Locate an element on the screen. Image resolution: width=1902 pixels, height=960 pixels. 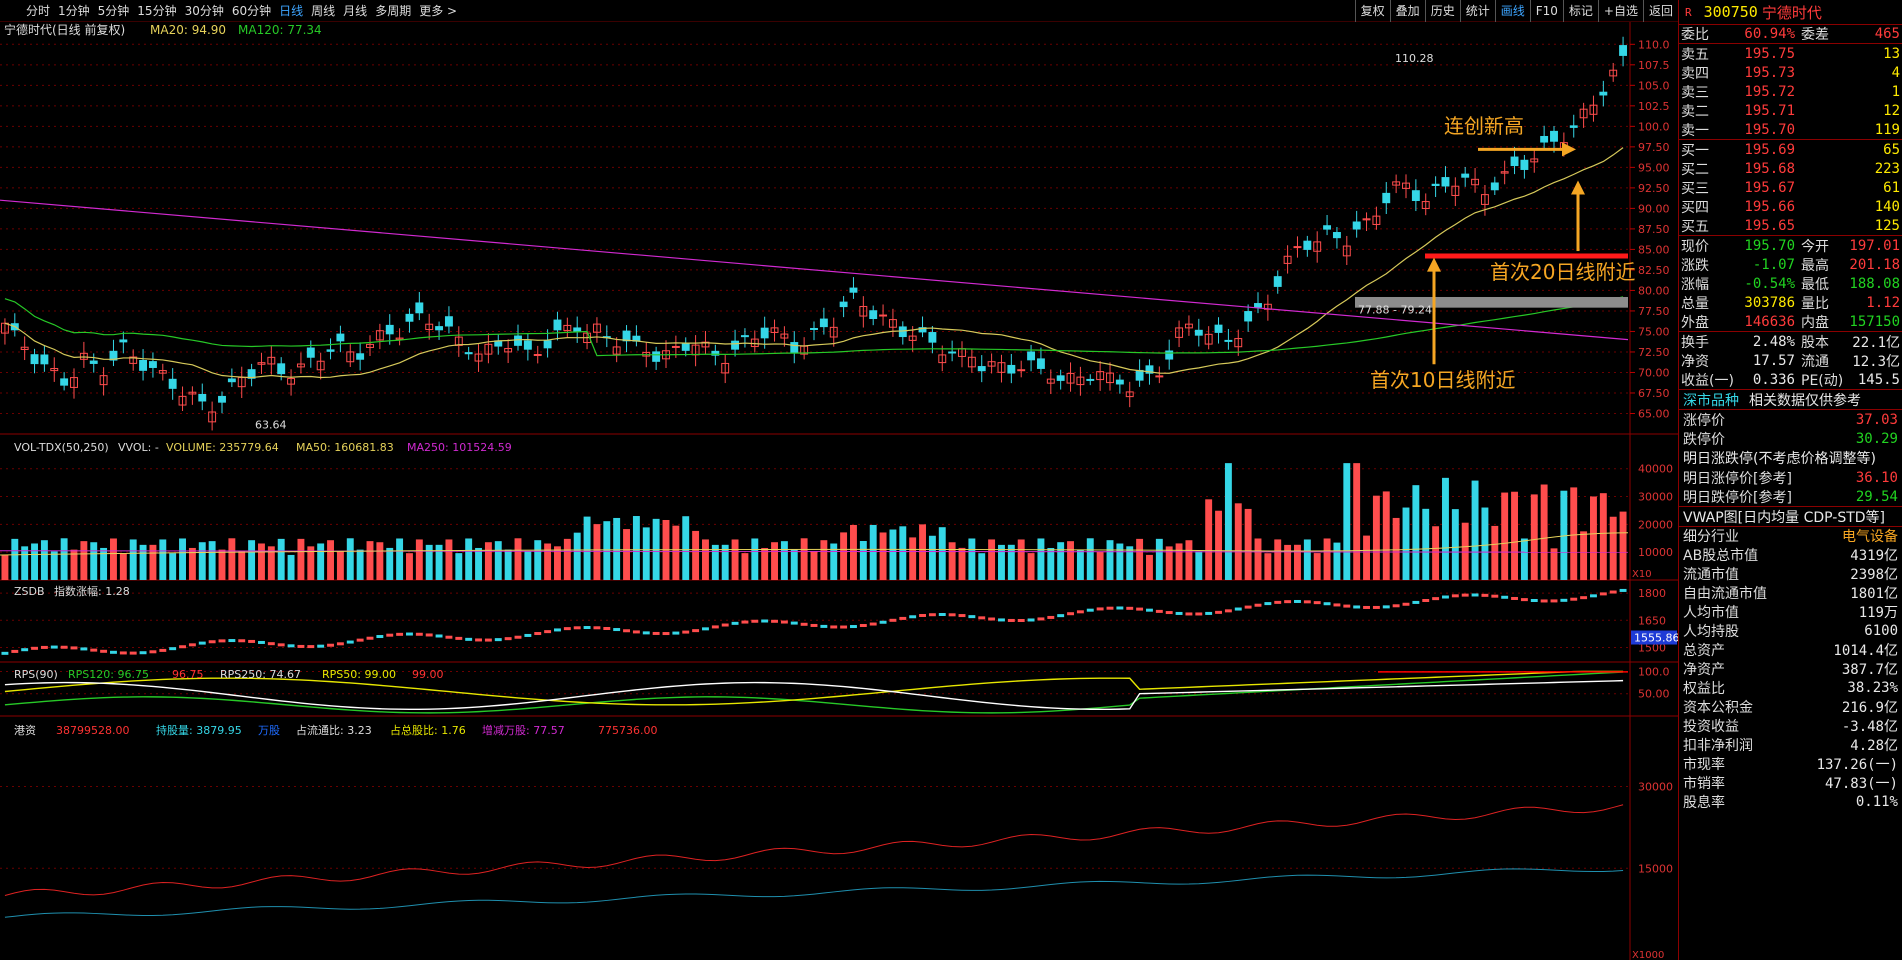
ask-row: 卖五 195.75 13 is located at coordinates (1790, 53).